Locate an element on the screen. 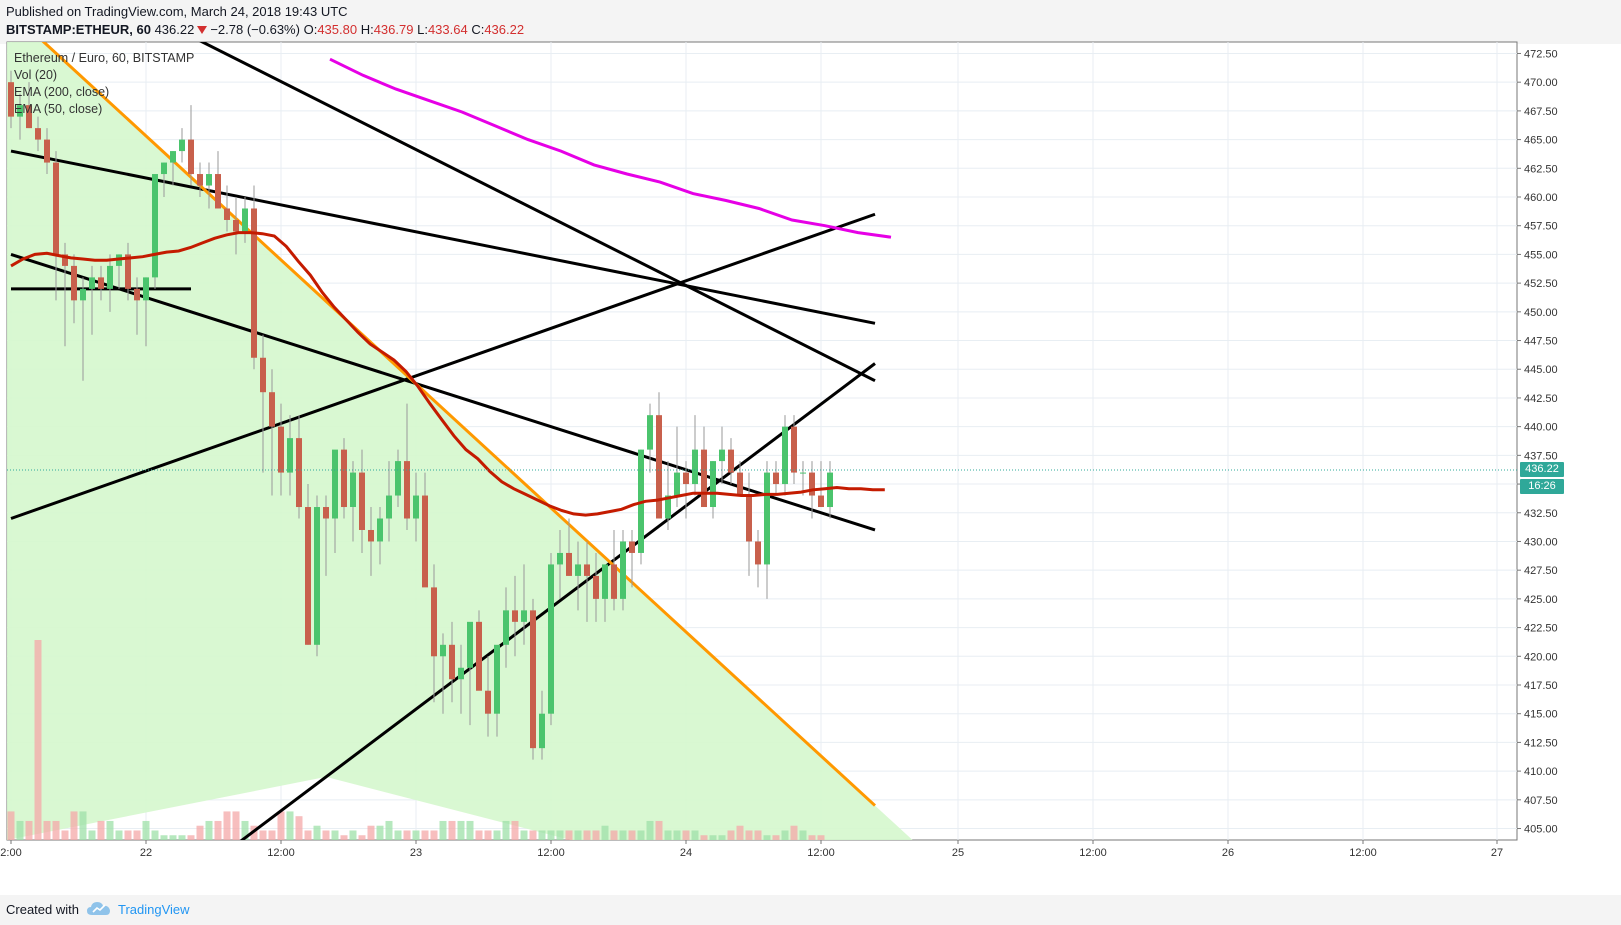 The width and height of the screenshot is (1621, 925). y-tick-label: 472.50 is located at coordinates (1541, 54).